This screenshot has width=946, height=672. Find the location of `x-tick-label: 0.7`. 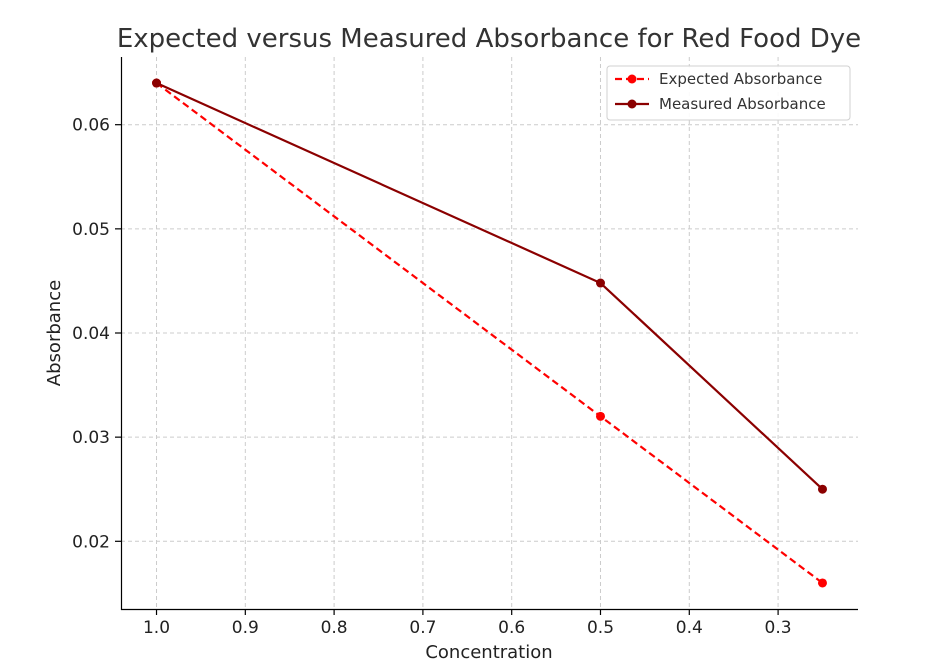

x-tick-label: 0.7 is located at coordinates (422, 628).